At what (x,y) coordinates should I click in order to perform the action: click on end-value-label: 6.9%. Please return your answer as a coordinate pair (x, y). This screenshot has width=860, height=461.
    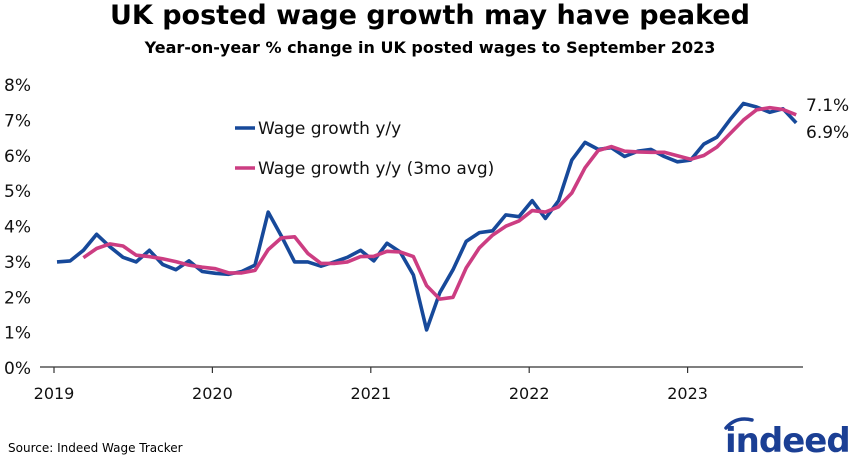
    Looking at the image, I should click on (827, 133).